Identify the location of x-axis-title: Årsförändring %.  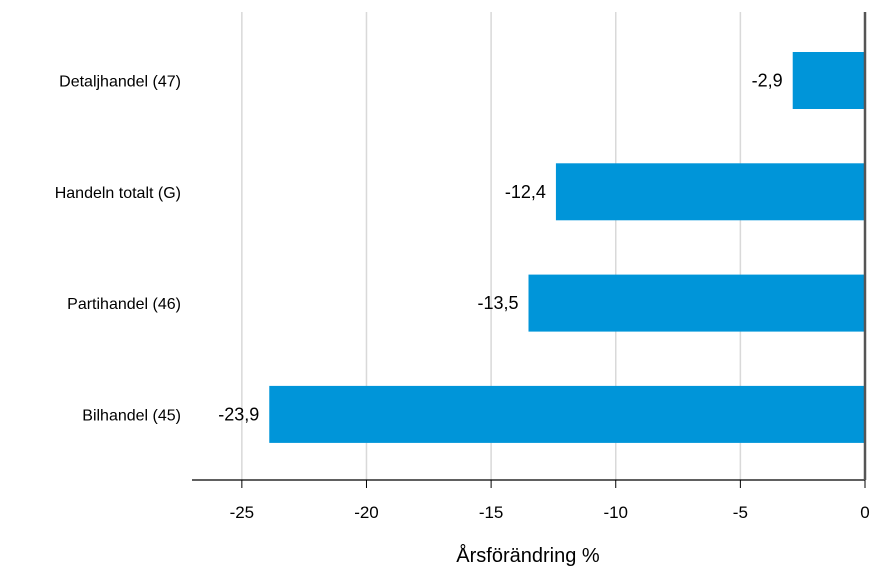
(528, 555).